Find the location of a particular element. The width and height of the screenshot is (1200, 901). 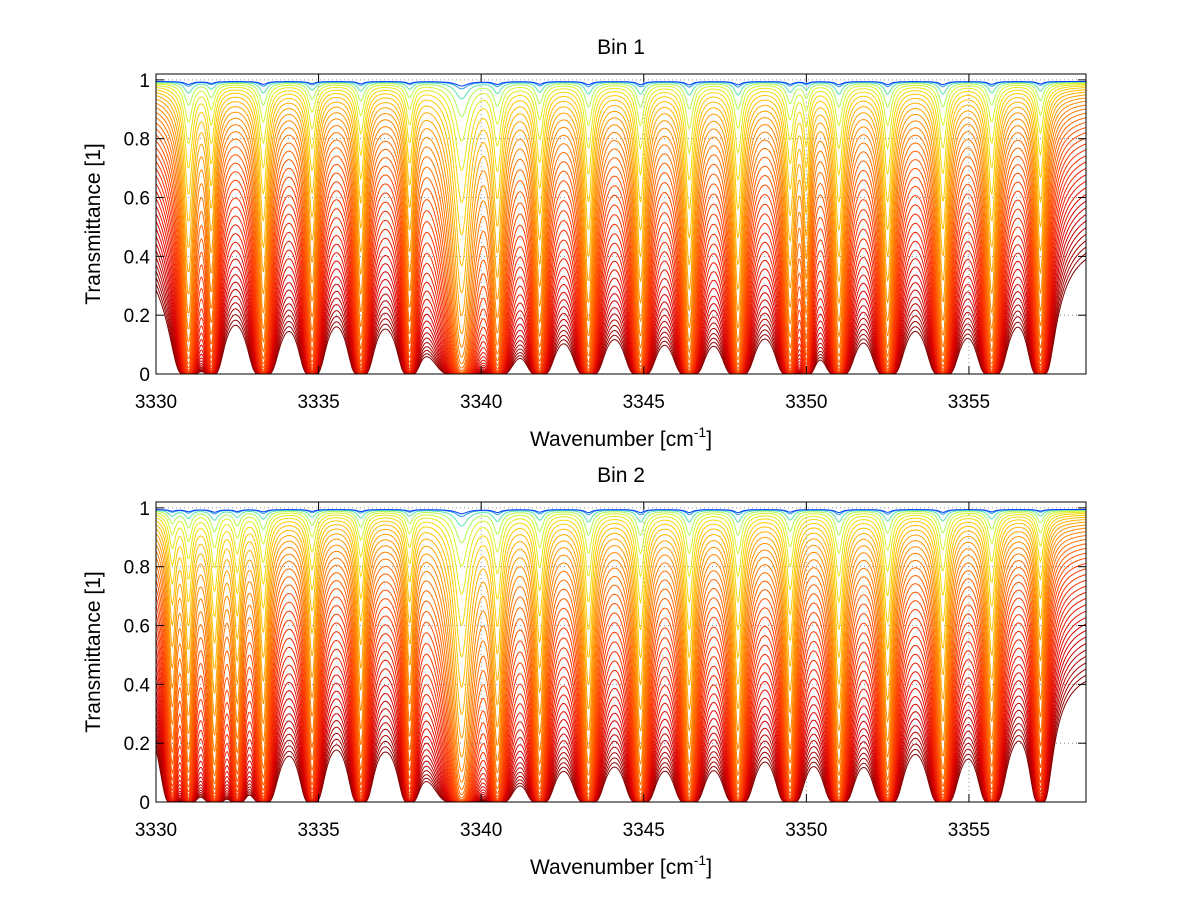

x-tick-label: 3330 is located at coordinates (156, 402).